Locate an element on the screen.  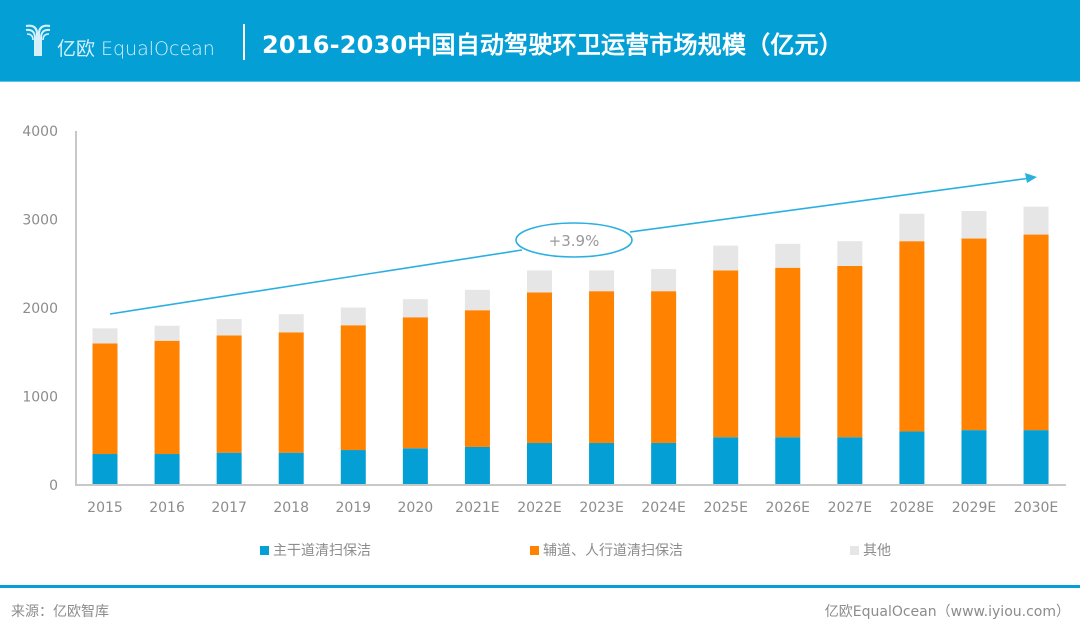
growth-rate-bubble is located at coordinates (574, 240).